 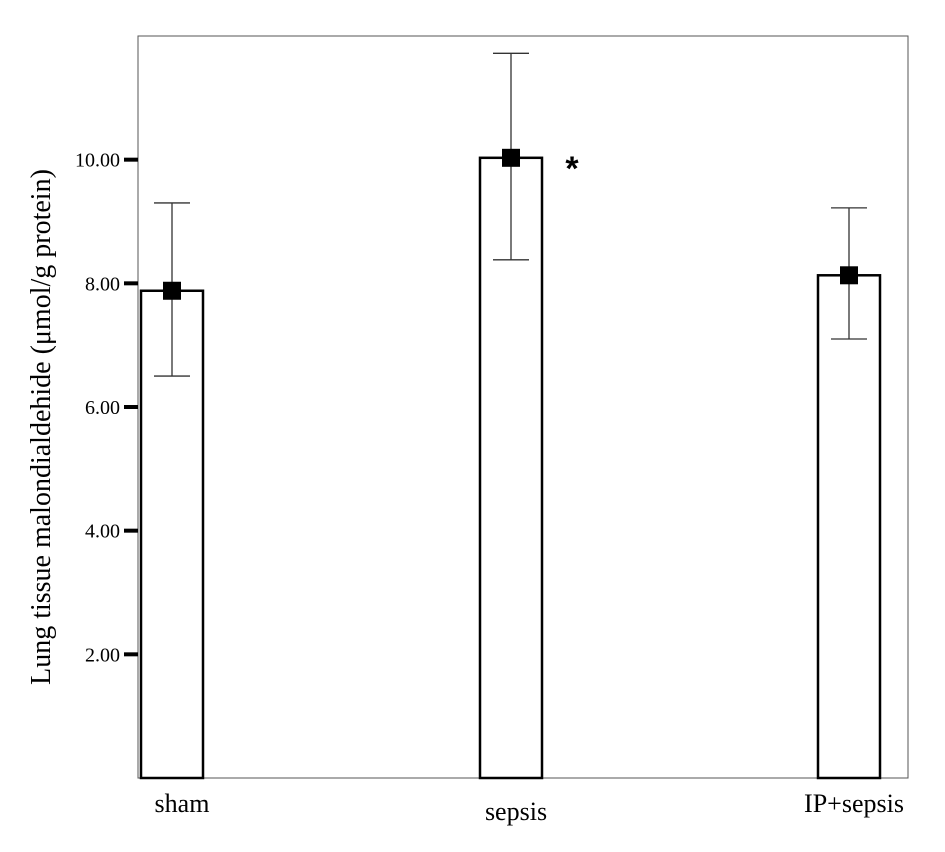 I want to click on bar-sepsis, so click(x=511, y=468).